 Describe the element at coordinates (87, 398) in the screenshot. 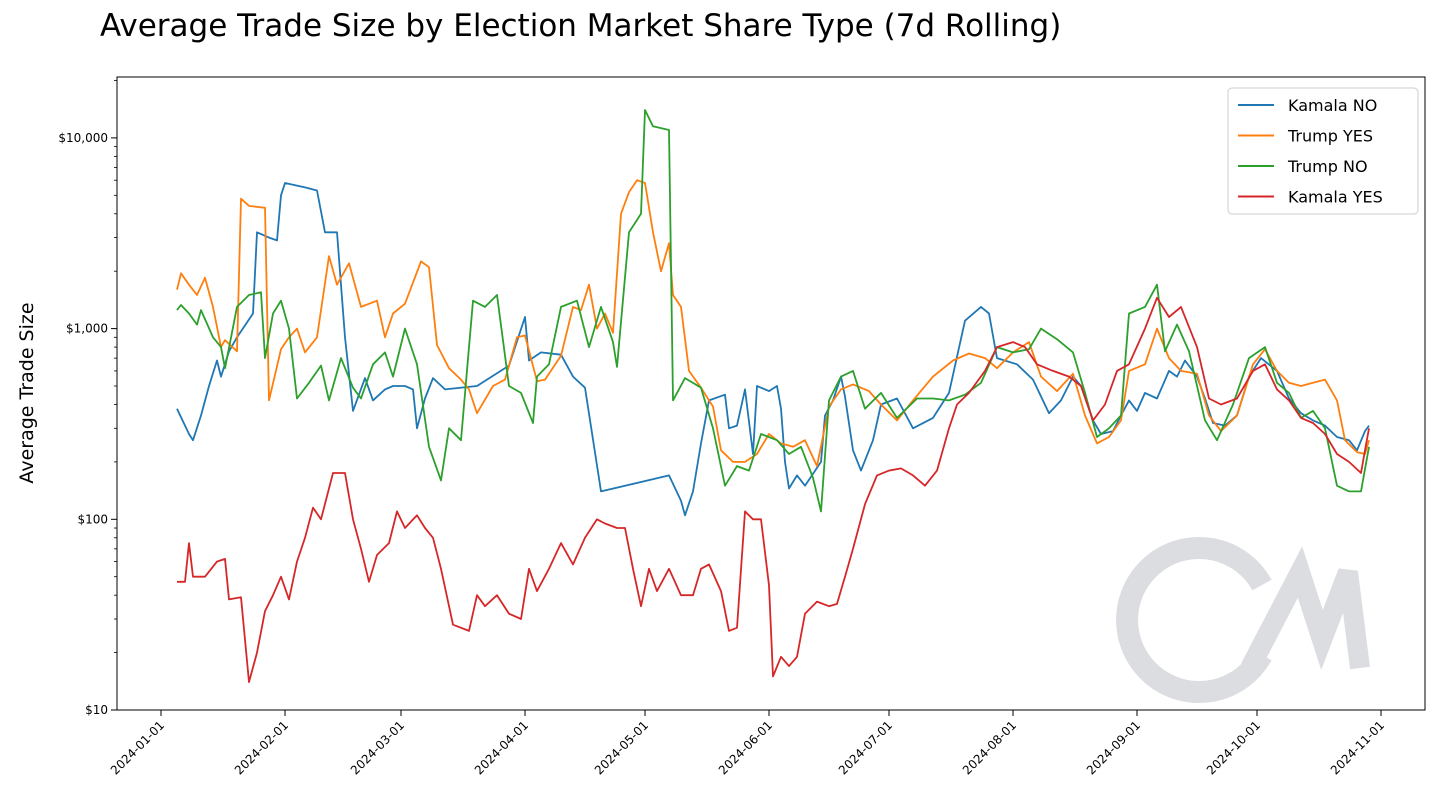

I see `y-axis: $10 $100 $1,000 $10,000` at that location.